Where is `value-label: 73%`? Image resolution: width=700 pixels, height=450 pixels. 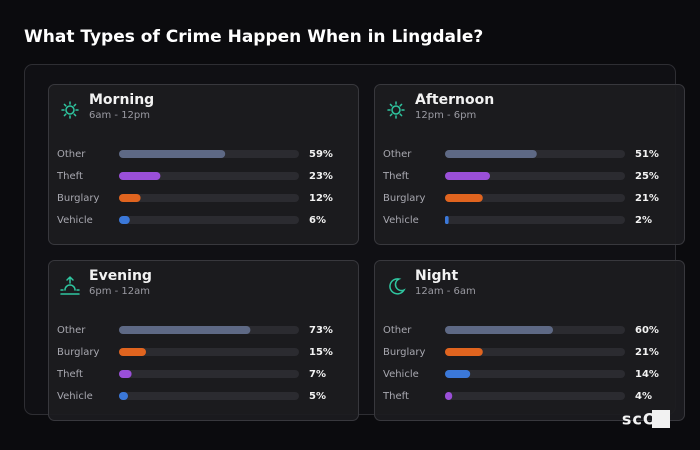
value-label: 73% is located at coordinates (321, 330).